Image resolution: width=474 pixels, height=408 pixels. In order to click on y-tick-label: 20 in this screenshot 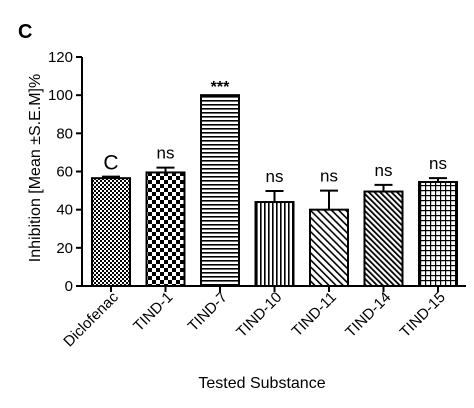, I will do `click(64, 248)`.